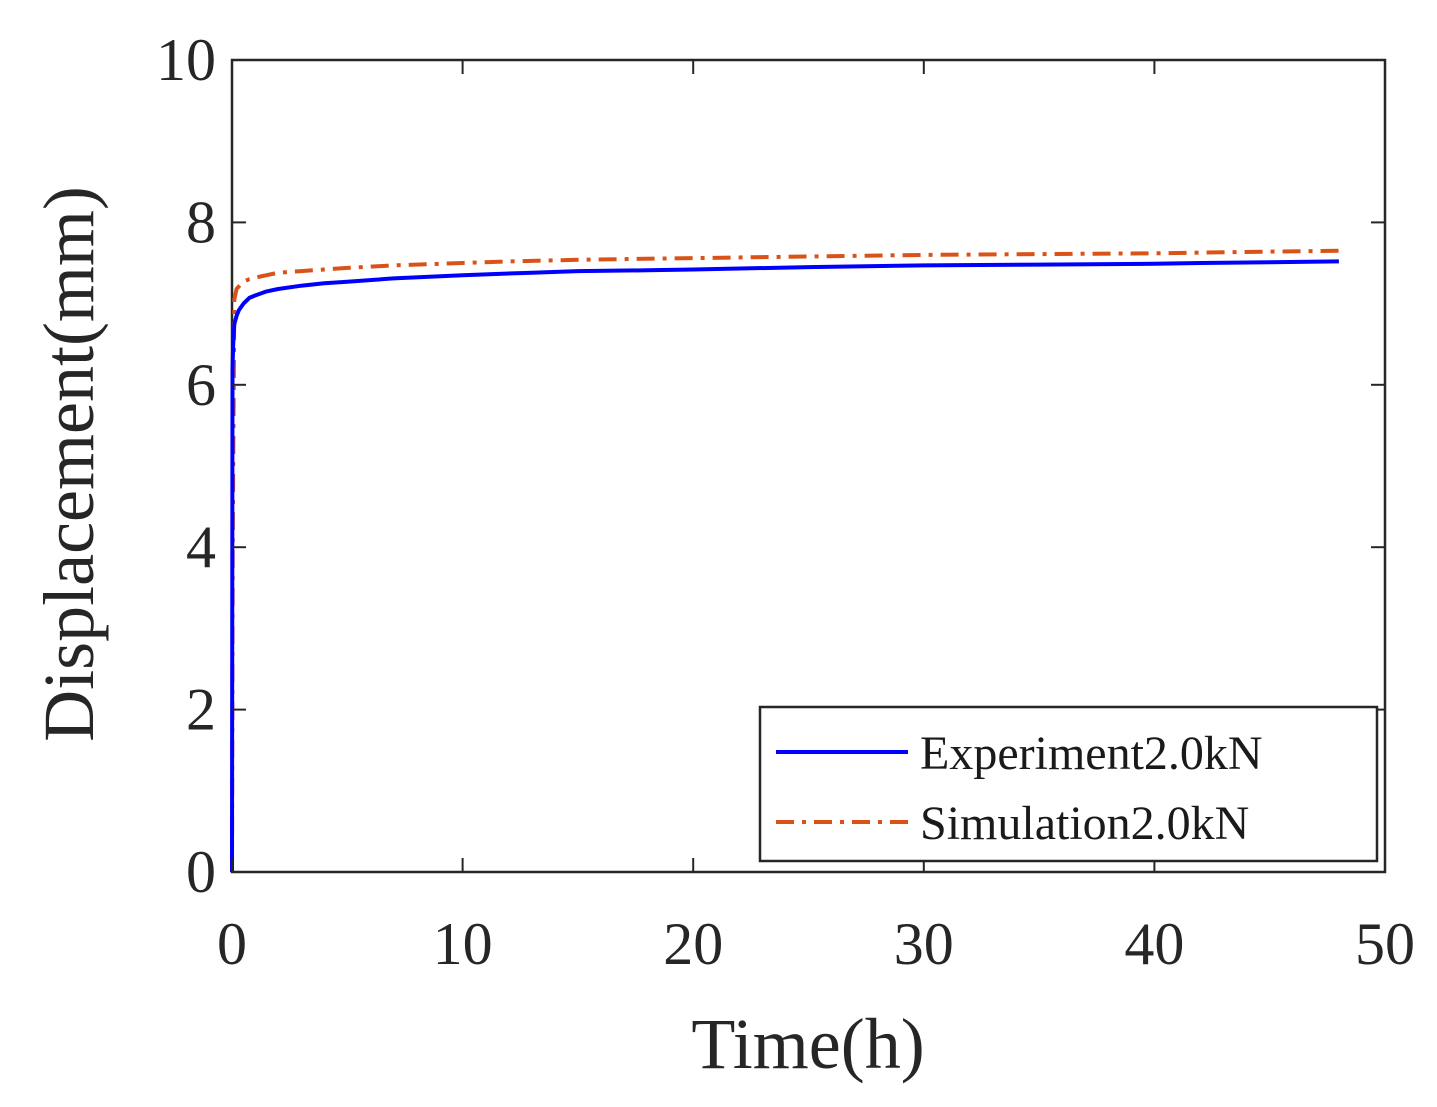 The image size is (1437, 1107). Describe the element at coordinates (201, 385) in the screenshot. I see `y-tick-label: 6` at that location.